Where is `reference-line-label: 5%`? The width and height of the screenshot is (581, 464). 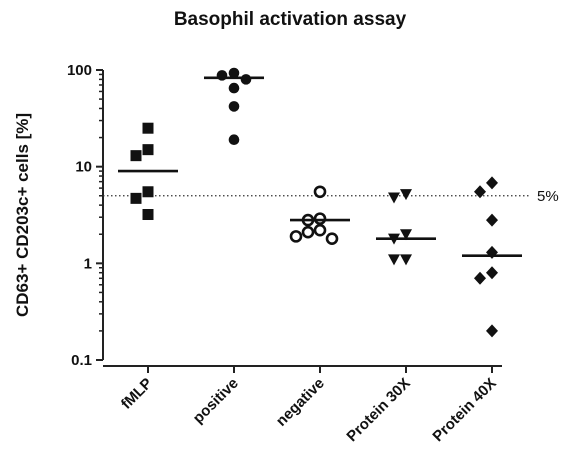 reference-line-label: 5% is located at coordinates (548, 196).